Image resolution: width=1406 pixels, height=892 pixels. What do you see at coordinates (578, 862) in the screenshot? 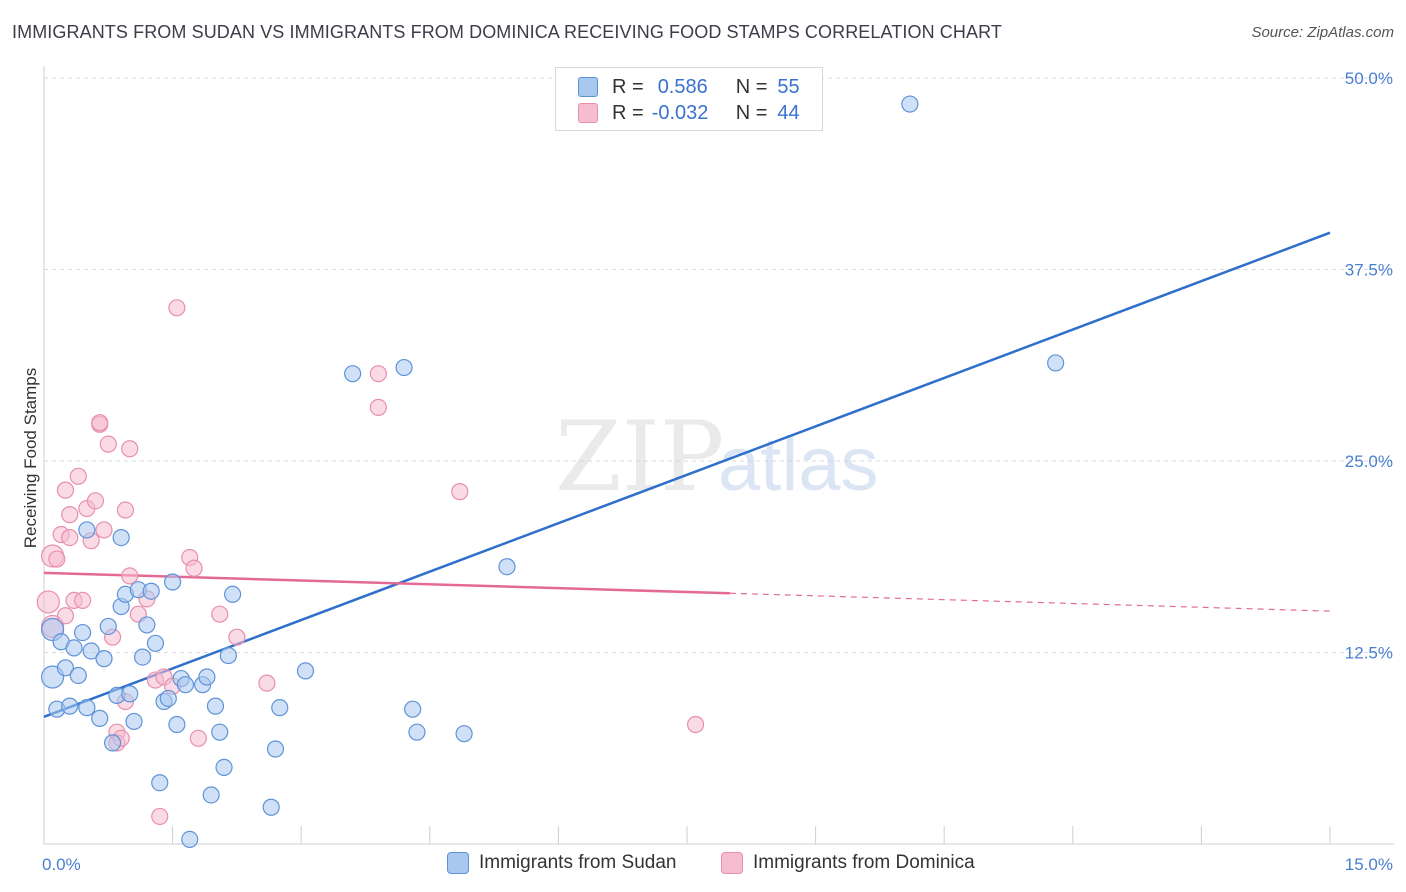
I see `legend-sudan-label: Immigrants from Sudan` at bounding box center [578, 862].